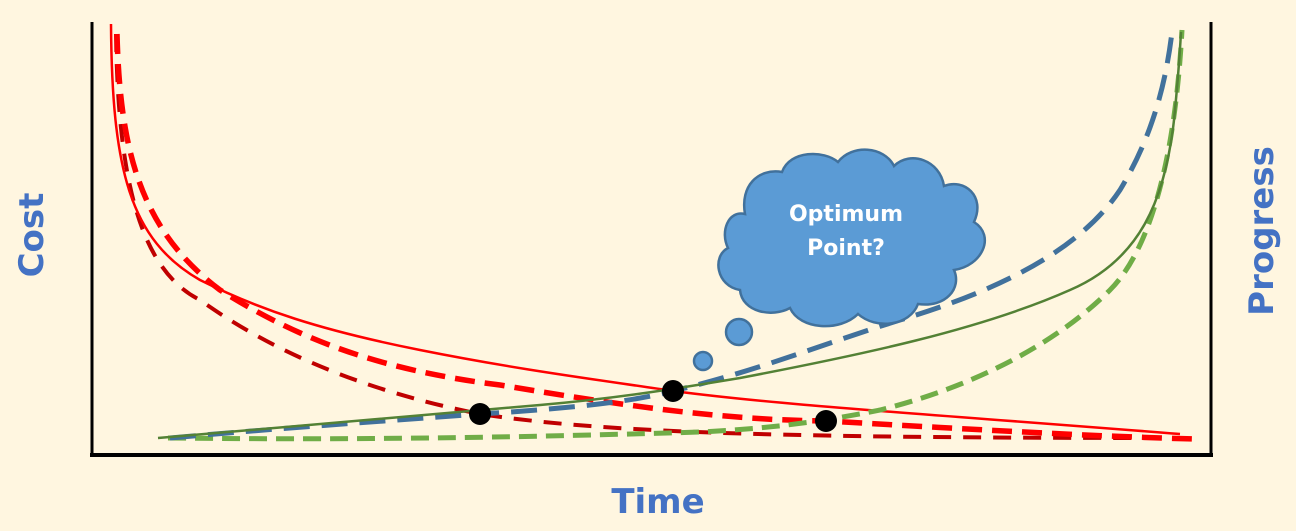 This screenshot has height=531, width=1296. I want to click on cloud-annotation-text: Optimum Point?, so click(846, 232).